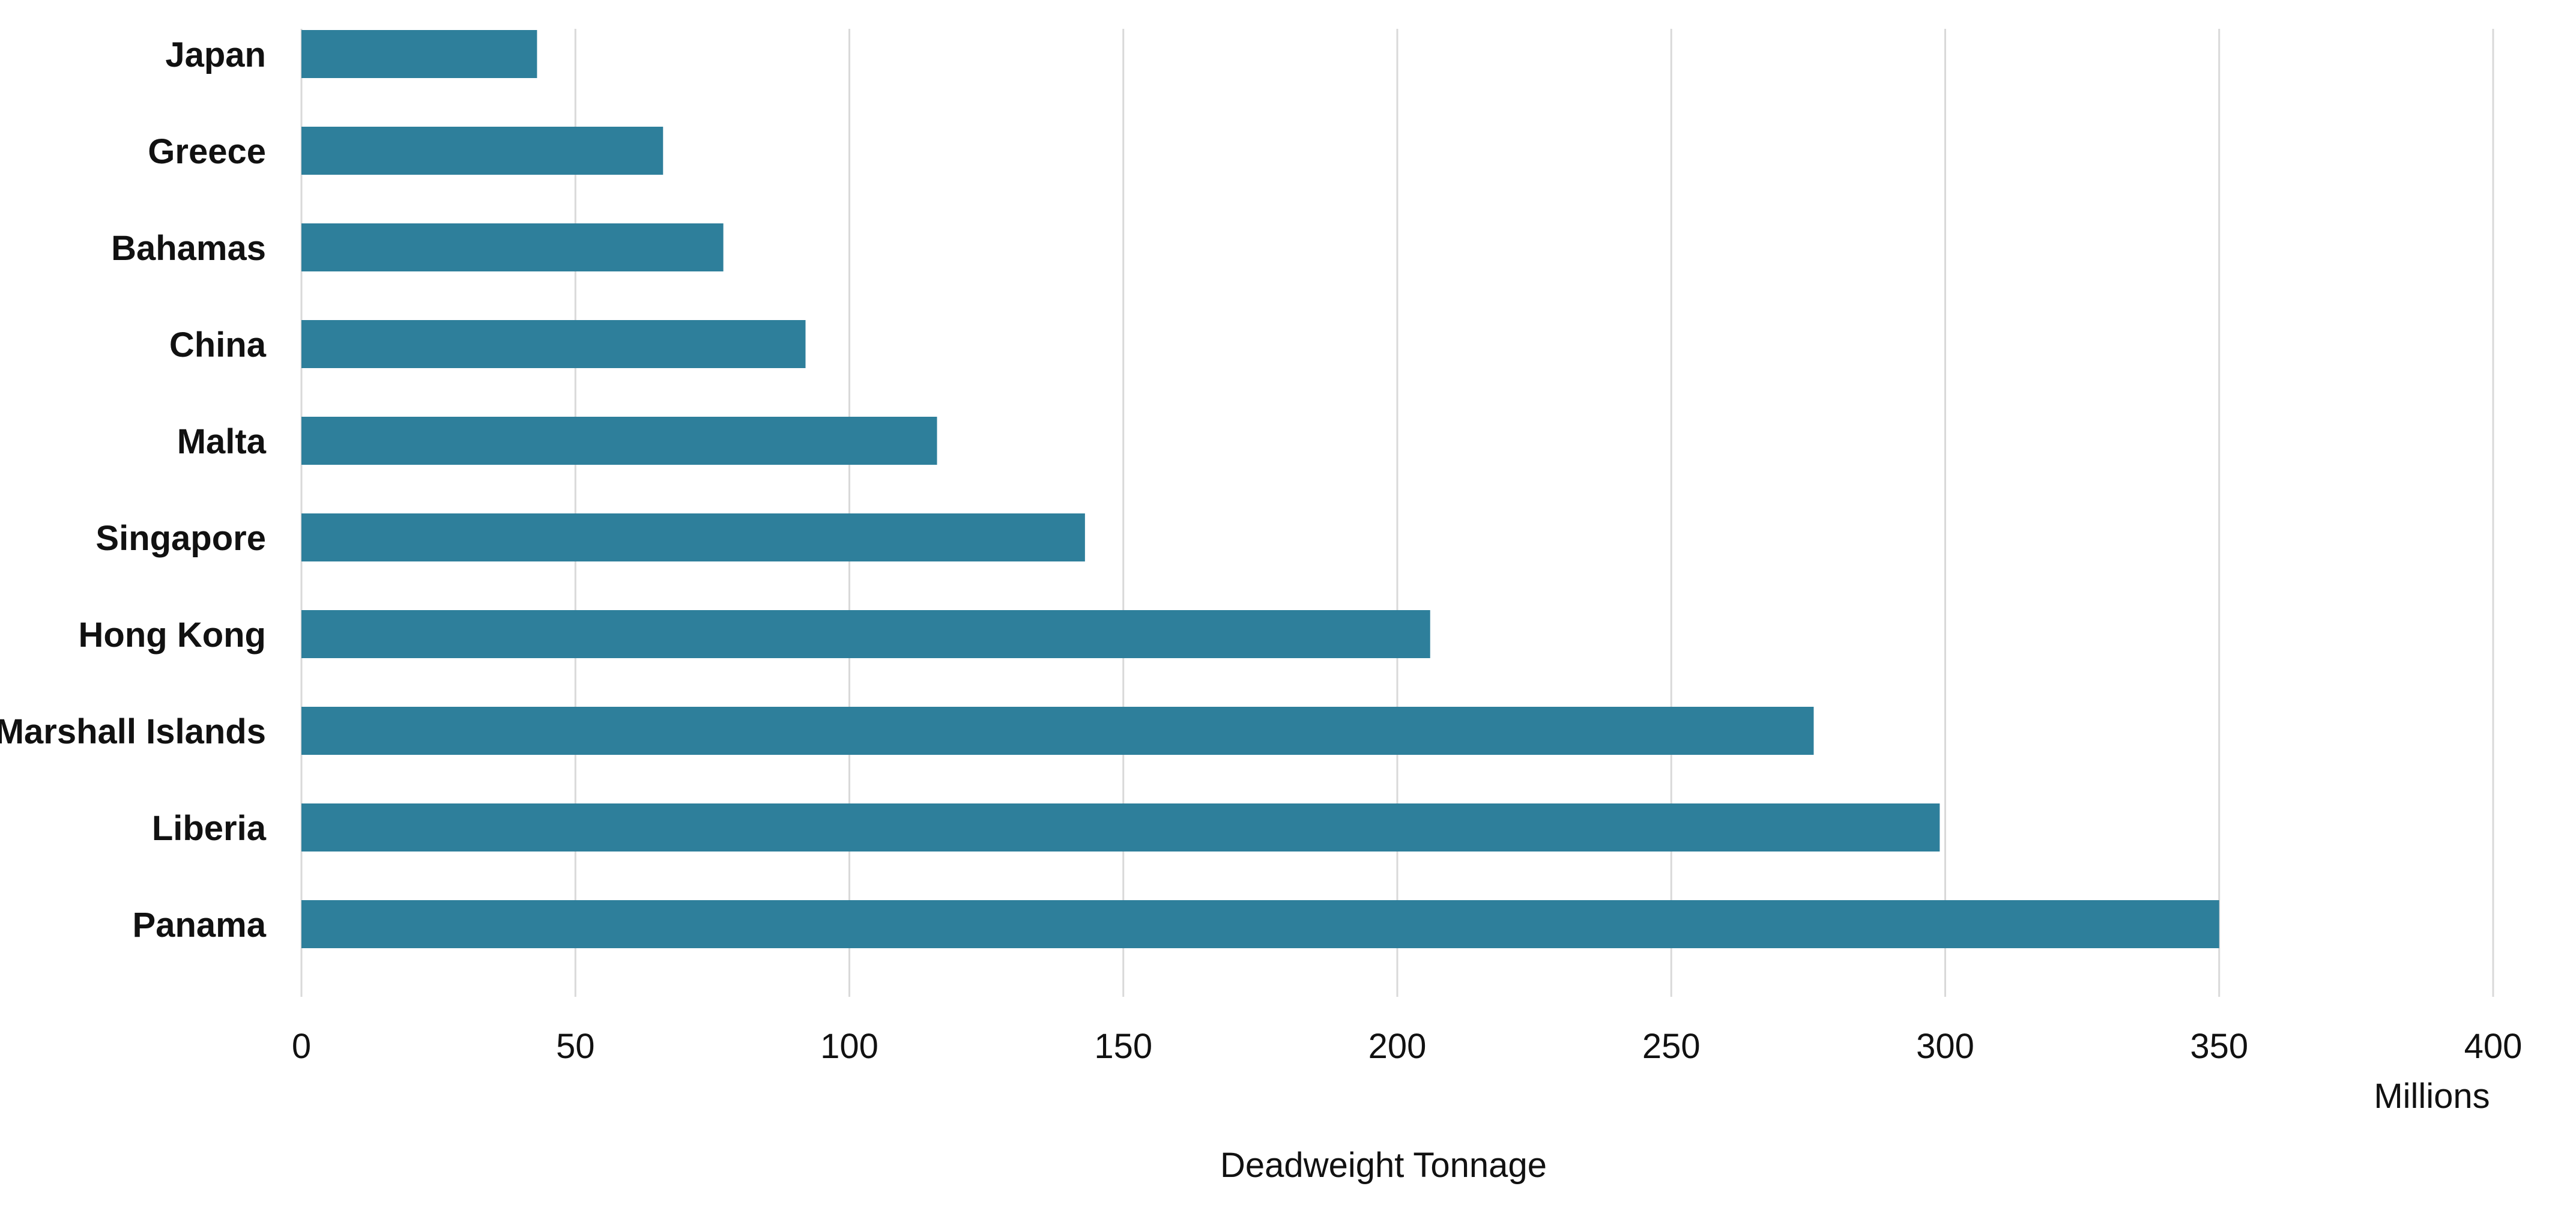 This screenshot has height=1207, width=2576. What do you see at coordinates (172, 635) in the screenshot?
I see `category-label: Hong Kong` at bounding box center [172, 635].